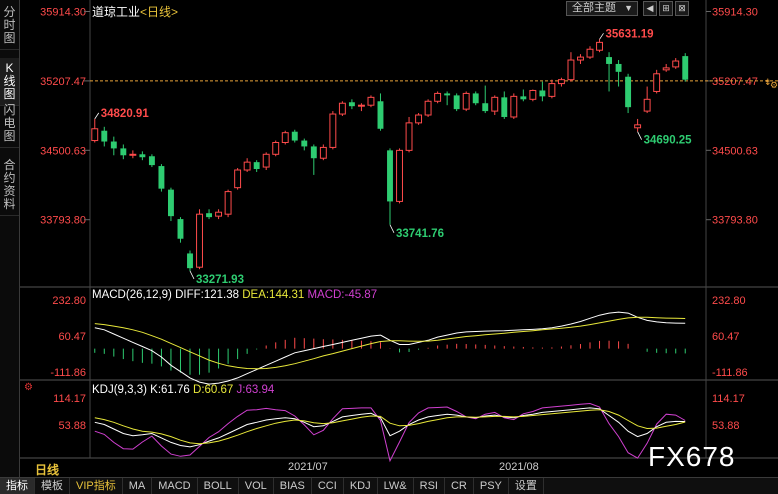 The width and height of the screenshot is (778, 494). Describe the element at coordinates (9, 110) in the screenshot. I see `sidebar-tab-char: 闪` at that location.